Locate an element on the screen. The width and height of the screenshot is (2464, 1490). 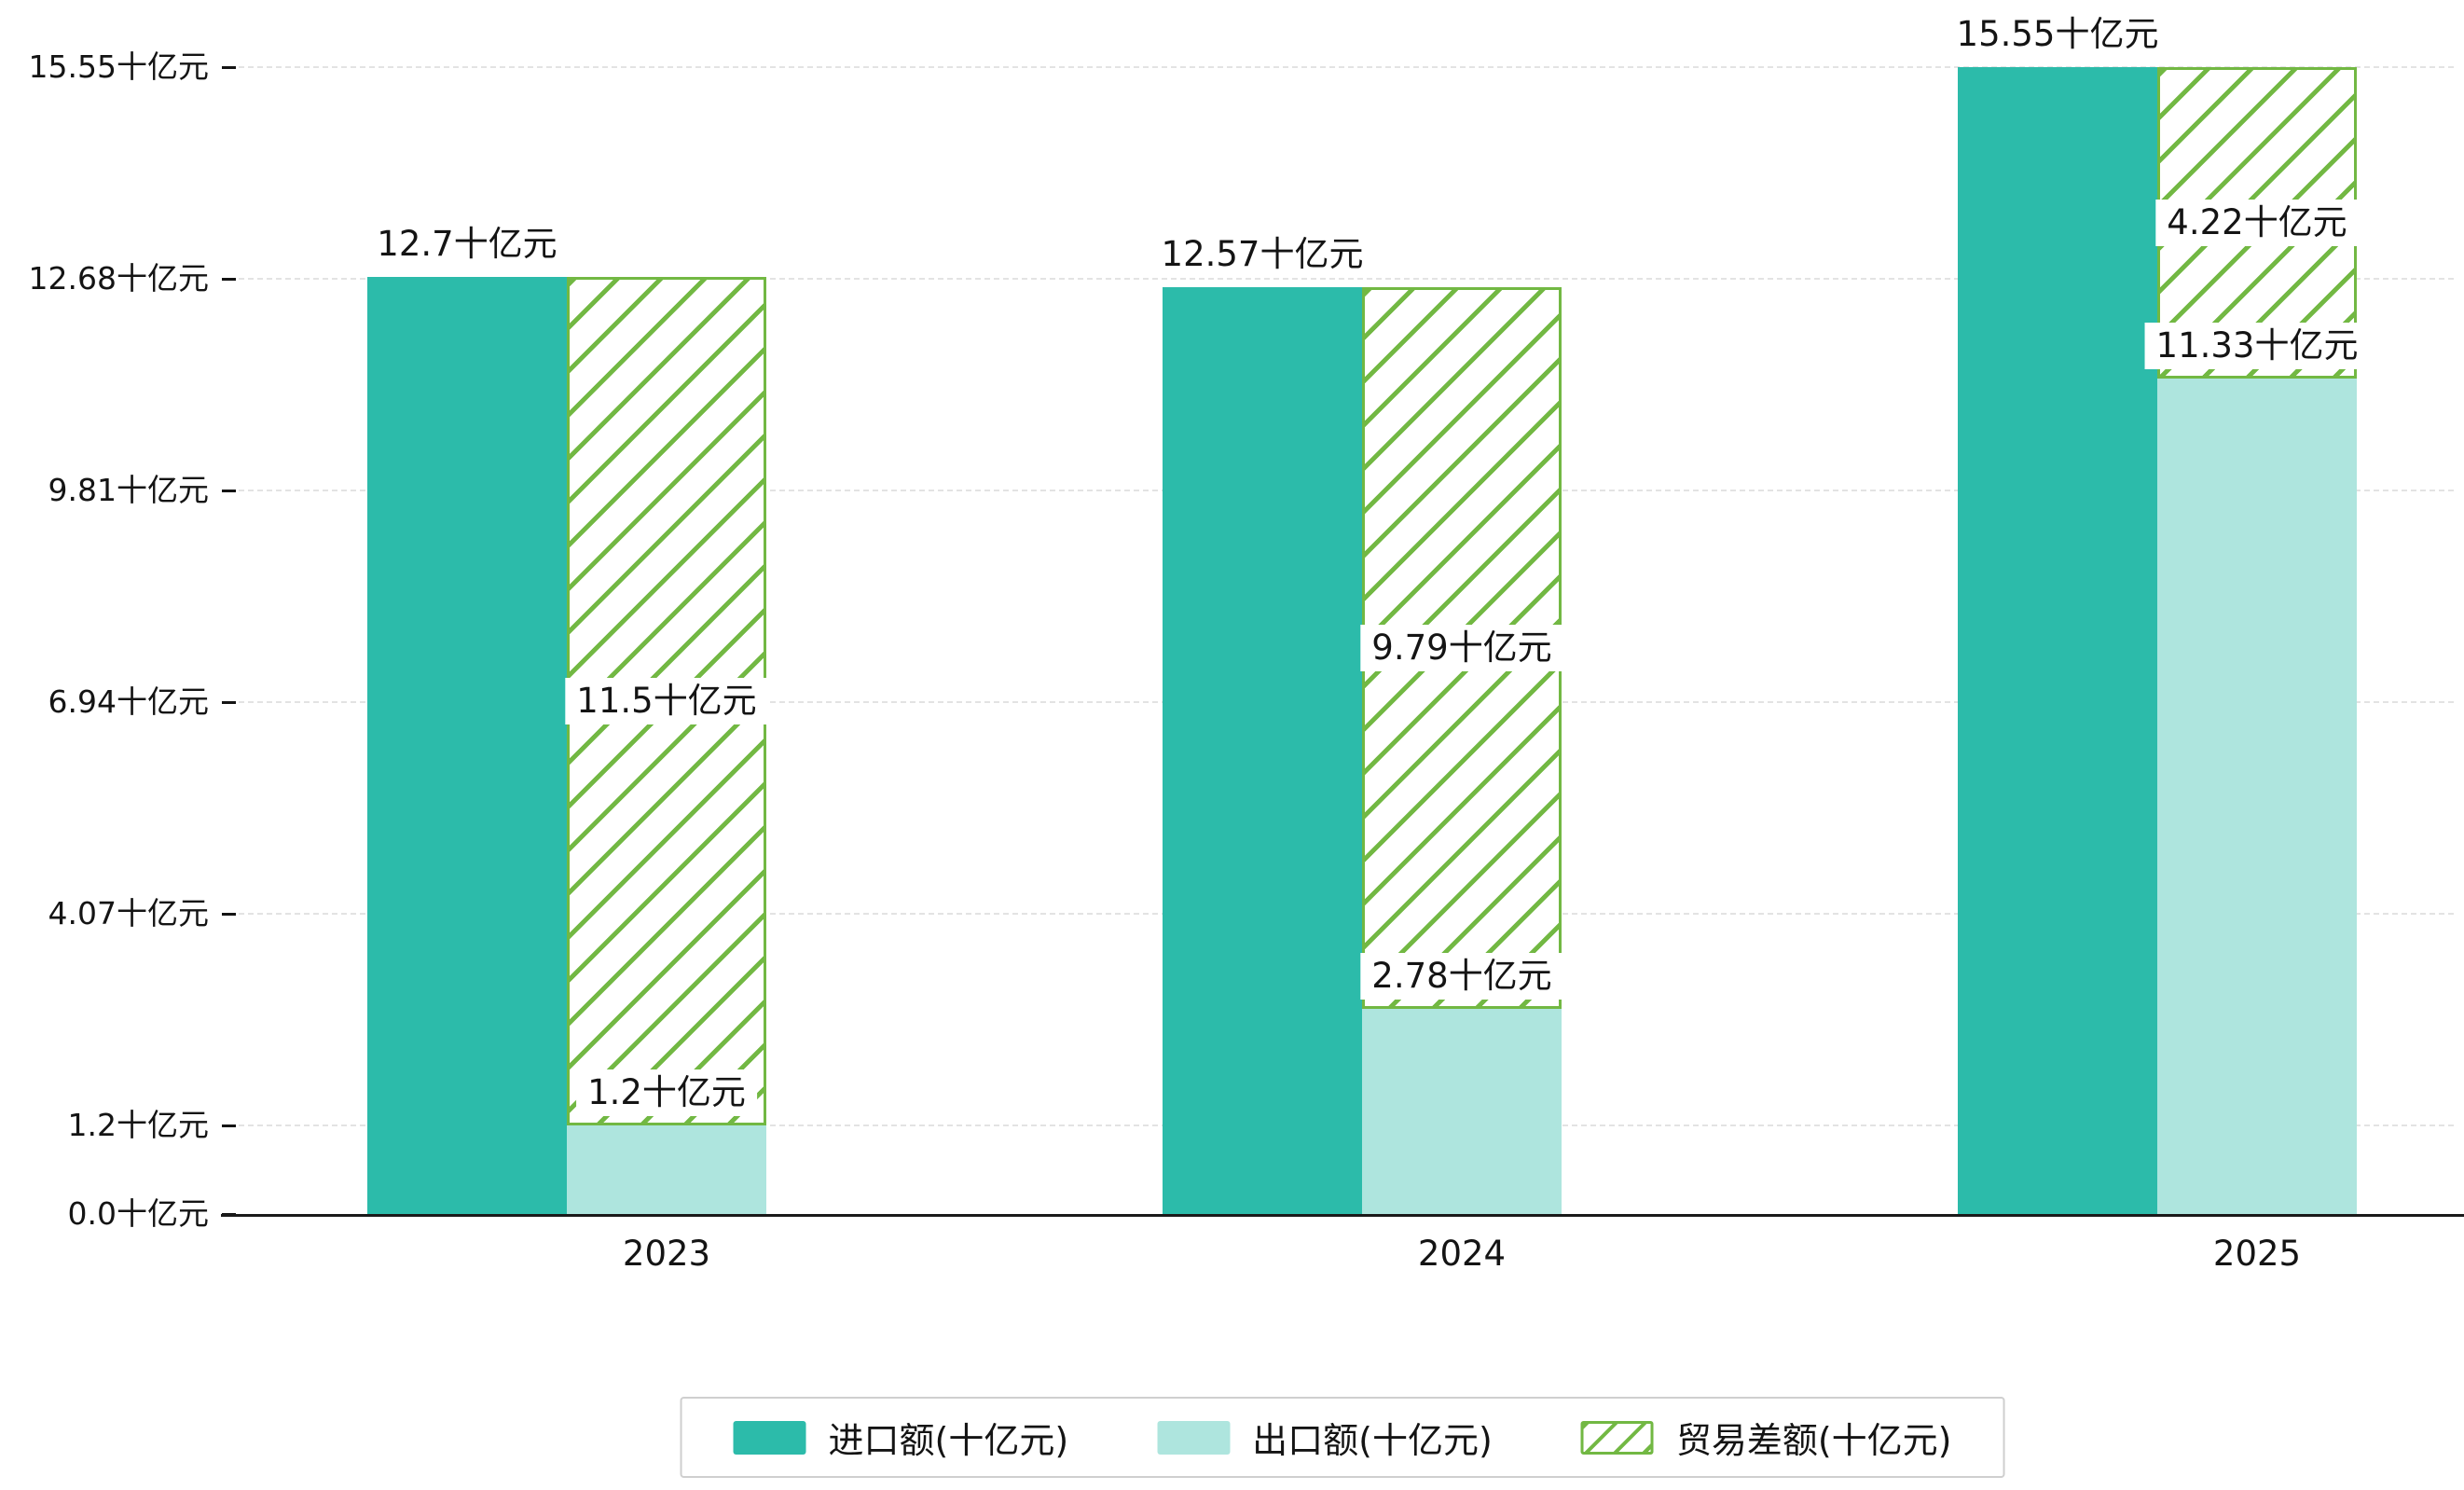
import-value-label: 15.55十亿元 is located at coordinates (2057, 35).